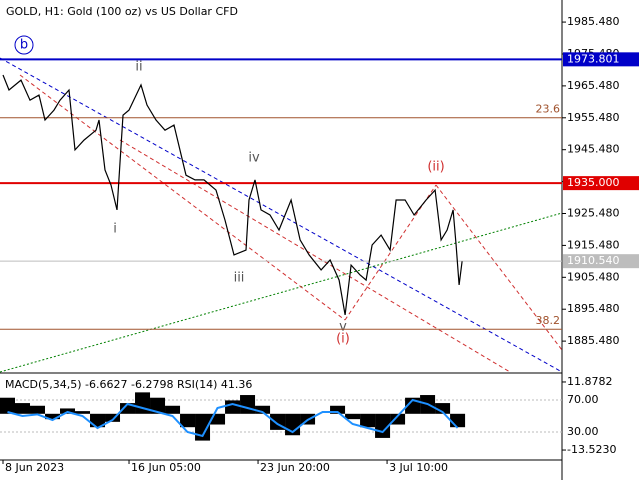 The image size is (640, 480). What do you see at coordinates (593, 340) in the screenshot?
I see `y-tick-label: 1885.480` at bounding box center [593, 340].